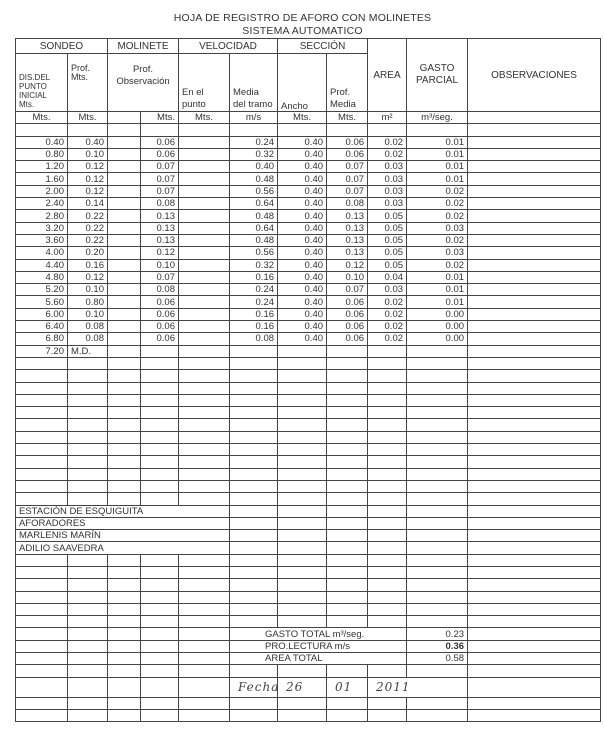 This screenshot has height=748, width=605. I want to click on data-cell: 2.80, so click(41, 216).